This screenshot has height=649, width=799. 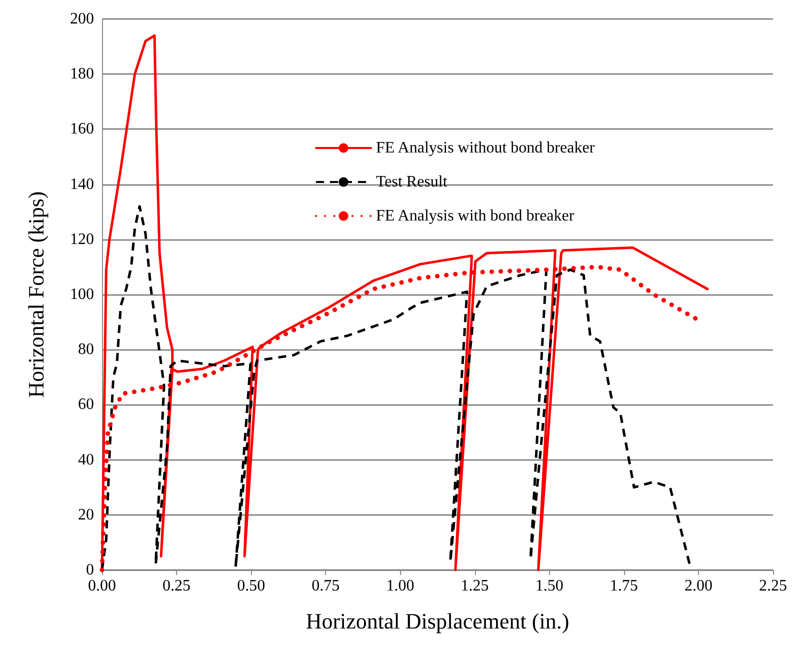 What do you see at coordinates (251, 586) in the screenshot?
I see `x-tick-label: 0.50` at bounding box center [251, 586].